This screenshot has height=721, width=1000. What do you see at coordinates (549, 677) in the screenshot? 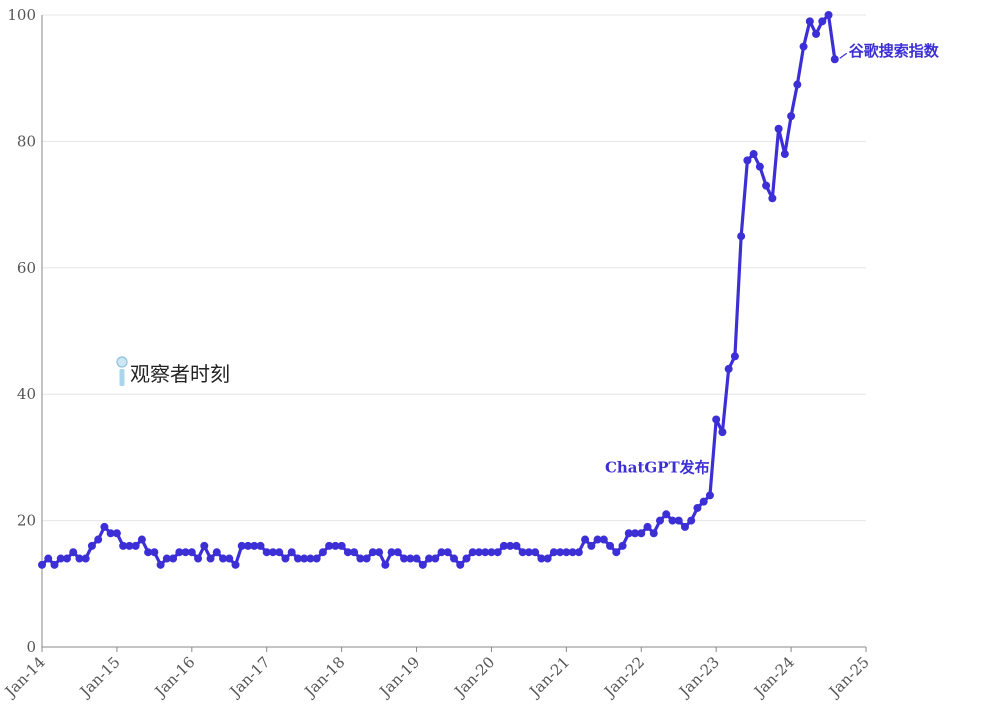
I see `x-tick-label: Jan-21` at bounding box center [549, 677].